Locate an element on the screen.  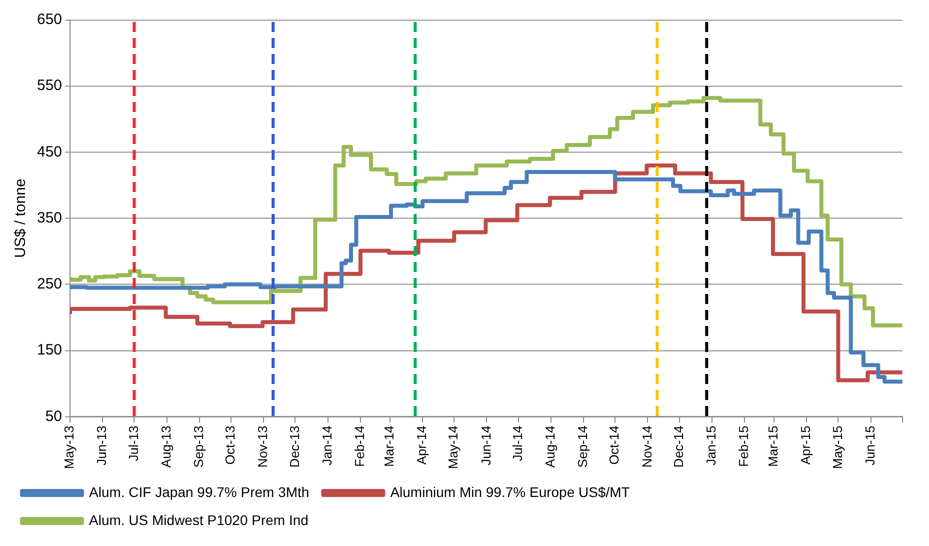
x-tick-label: May-15 is located at coordinates (837, 448).